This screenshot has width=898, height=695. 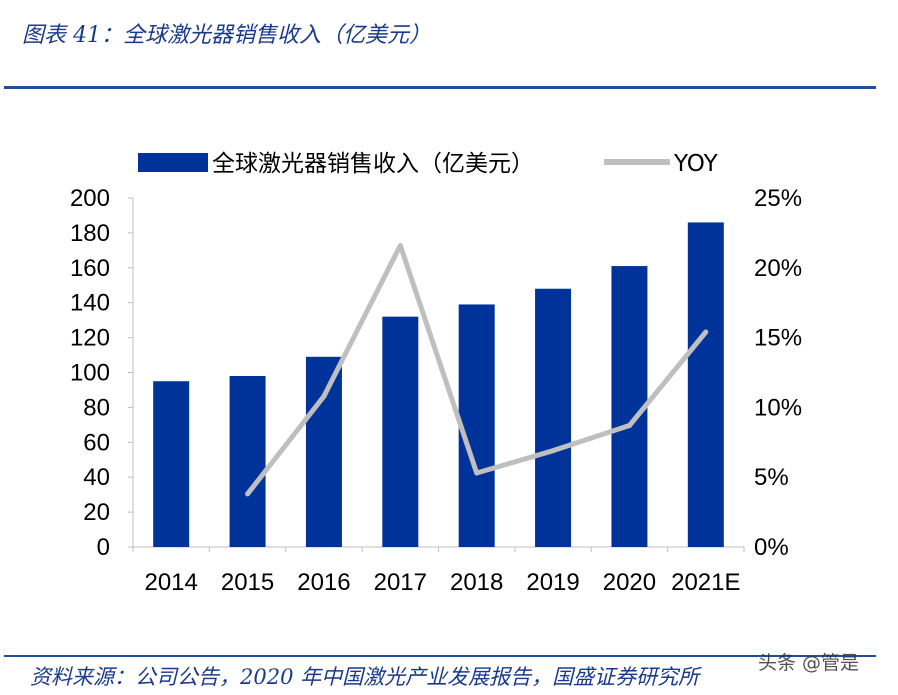 What do you see at coordinates (552, 582) in the screenshot?
I see `x-tick-label: 2019` at bounding box center [552, 582].